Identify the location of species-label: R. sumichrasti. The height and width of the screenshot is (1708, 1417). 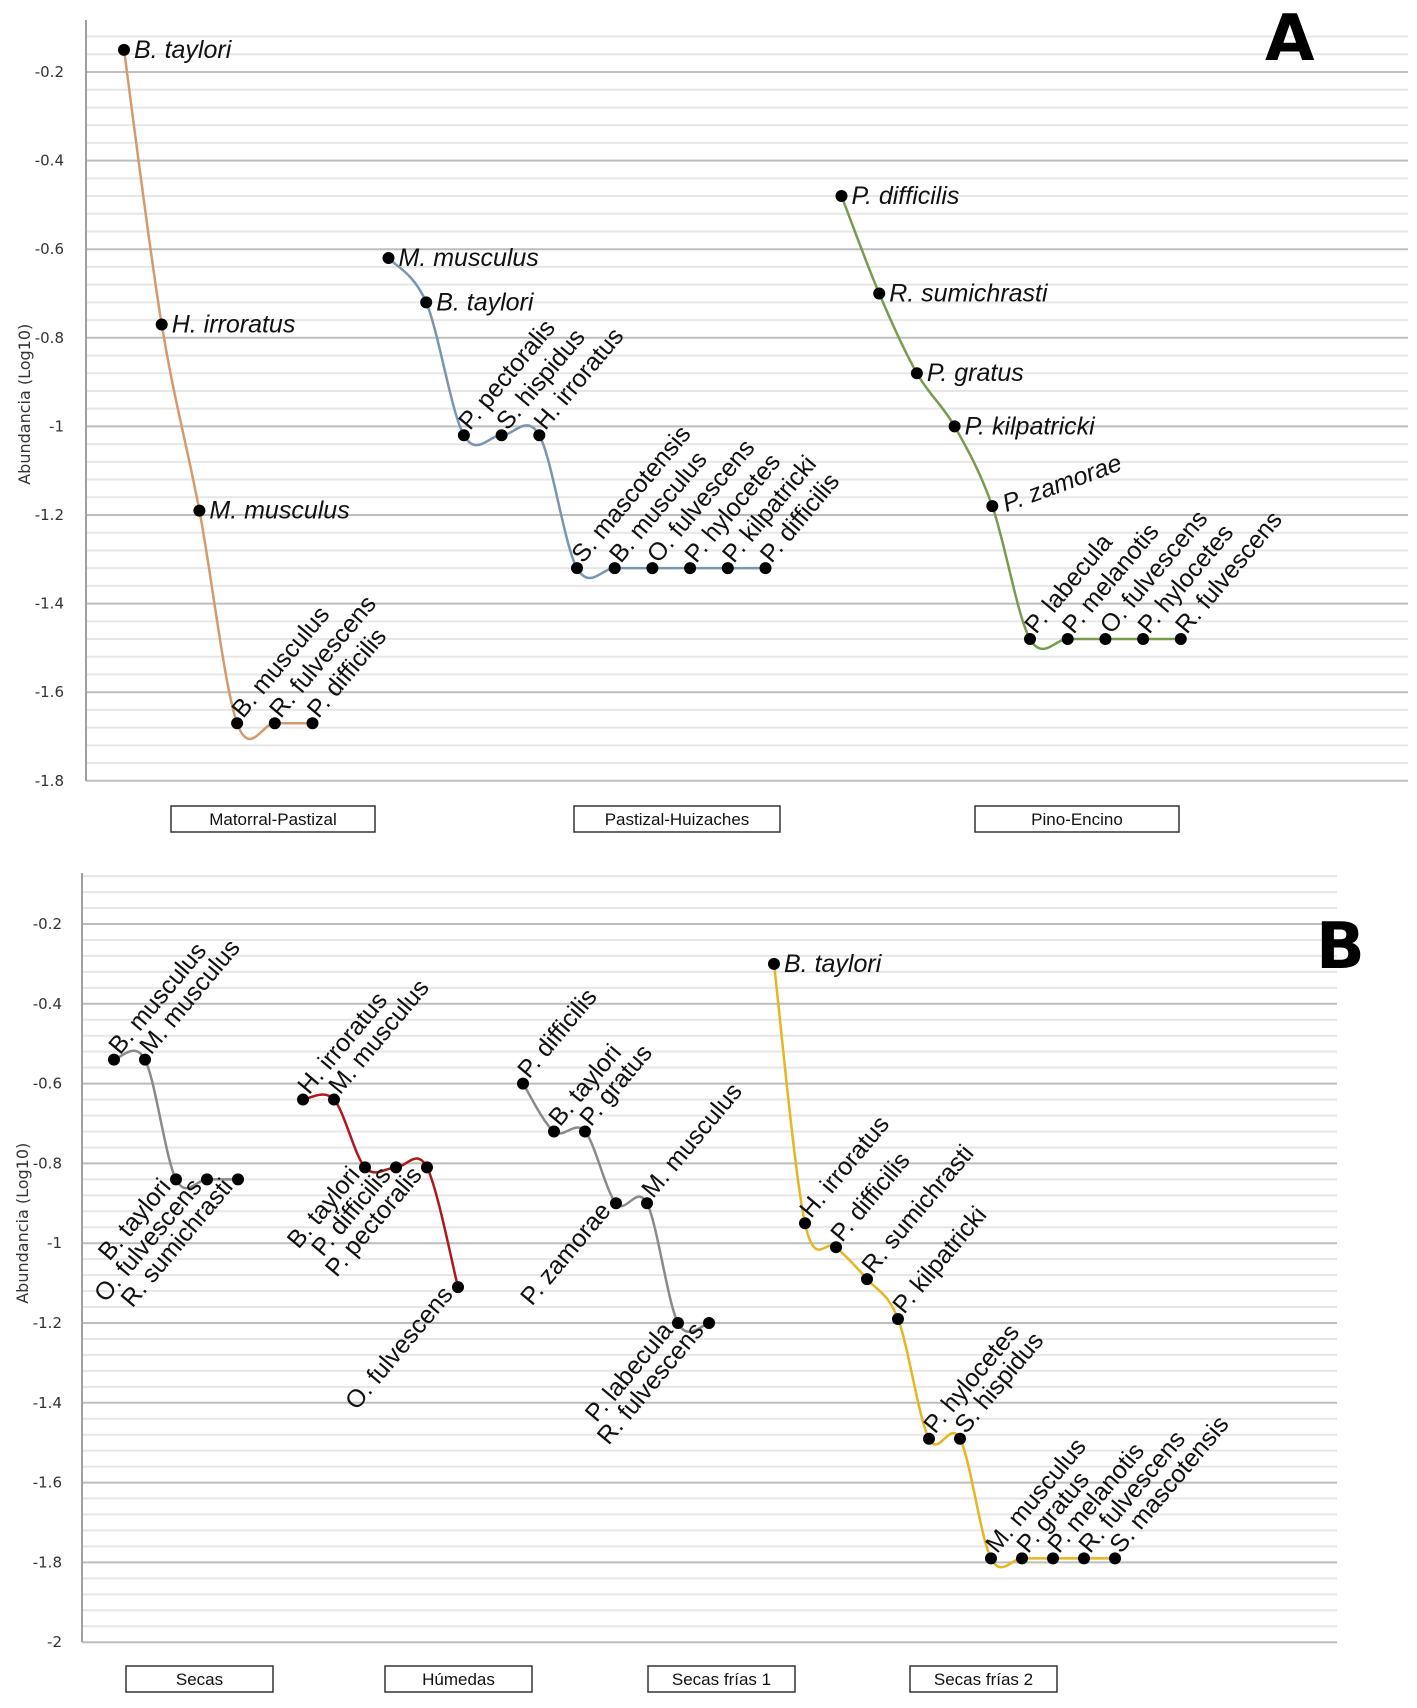
(969, 294).